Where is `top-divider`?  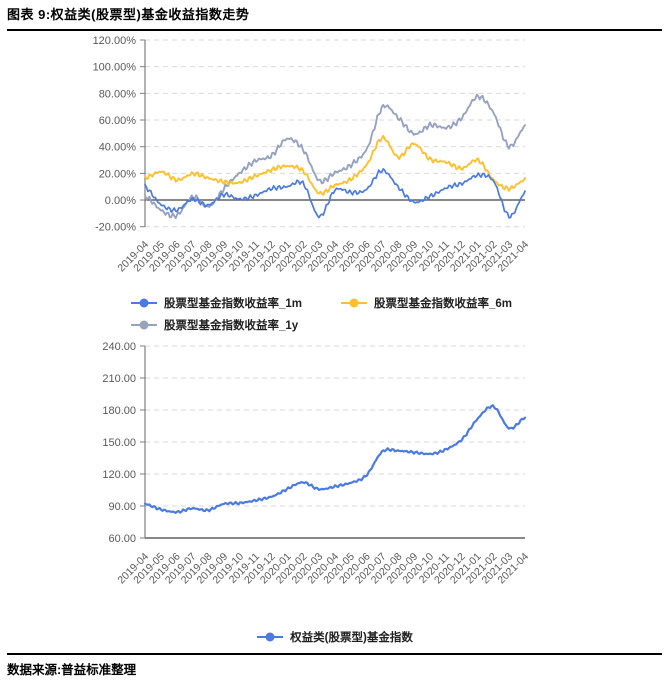 top-divider is located at coordinates (334, 30).